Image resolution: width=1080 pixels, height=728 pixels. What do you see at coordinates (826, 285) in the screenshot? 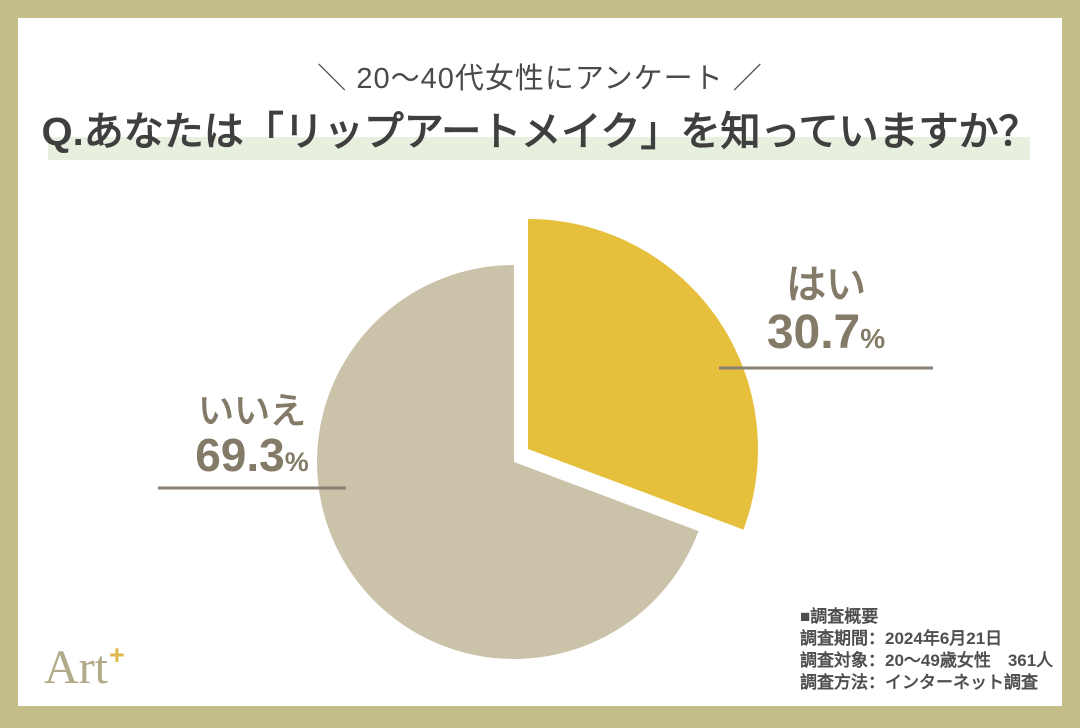
I see `slice-label-yes: はい` at bounding box center [826, 285].